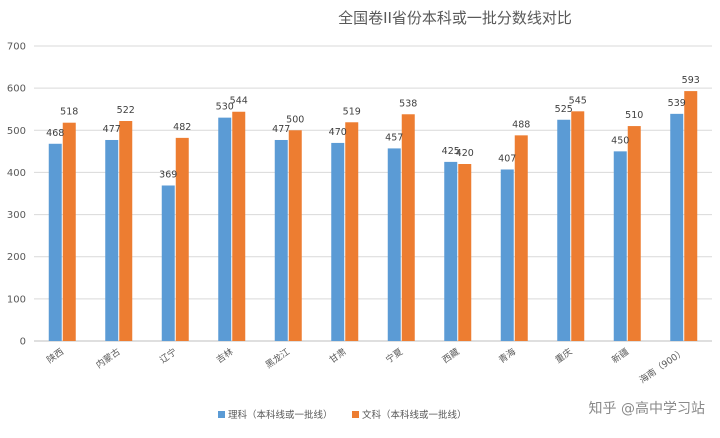  What do you see at coordinates (414, 415) in the screenshot?
I see `legend-label: 文科（本科线或一批线）` at bounding box center [414, 415].